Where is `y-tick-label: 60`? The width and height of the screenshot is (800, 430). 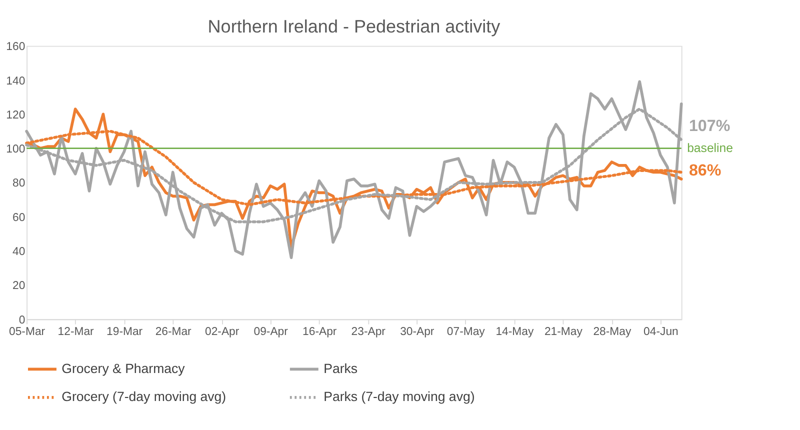
y-tick-label: 60 is located at coordinates (19, 218).